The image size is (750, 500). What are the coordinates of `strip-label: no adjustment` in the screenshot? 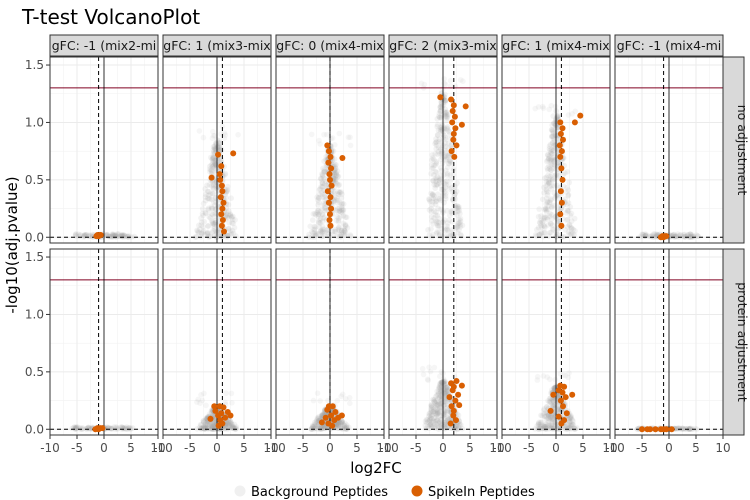 It's located at (742, 150).